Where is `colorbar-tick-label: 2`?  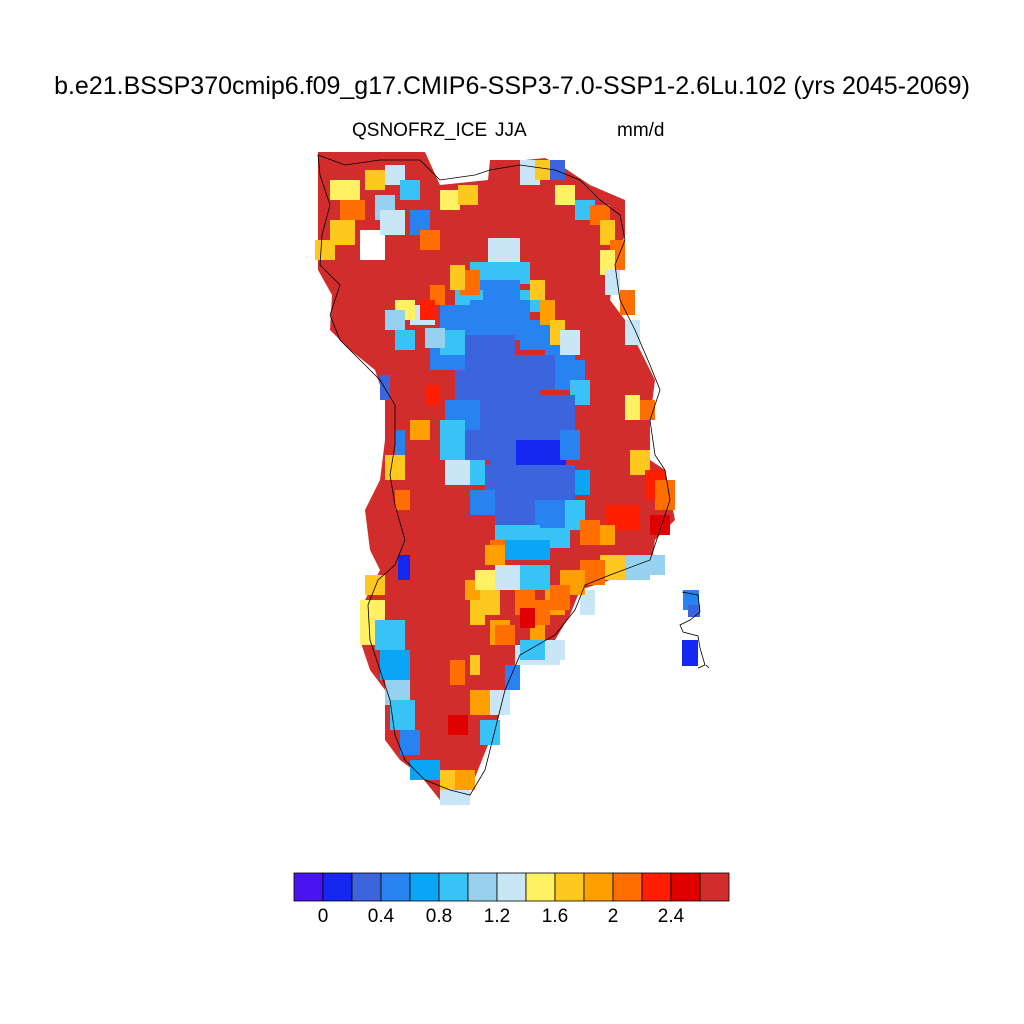 colorbar-tick-label: 2 is located at coordinates (613, 916).